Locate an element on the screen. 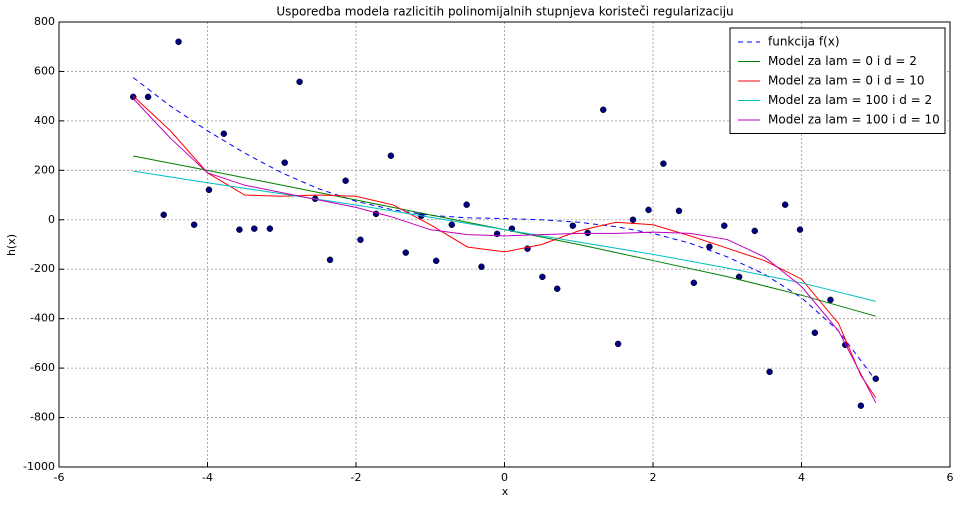 The height and width of the screenshot is (508, 960). y-tick-label: -200 is located at coordinates (42, 268).